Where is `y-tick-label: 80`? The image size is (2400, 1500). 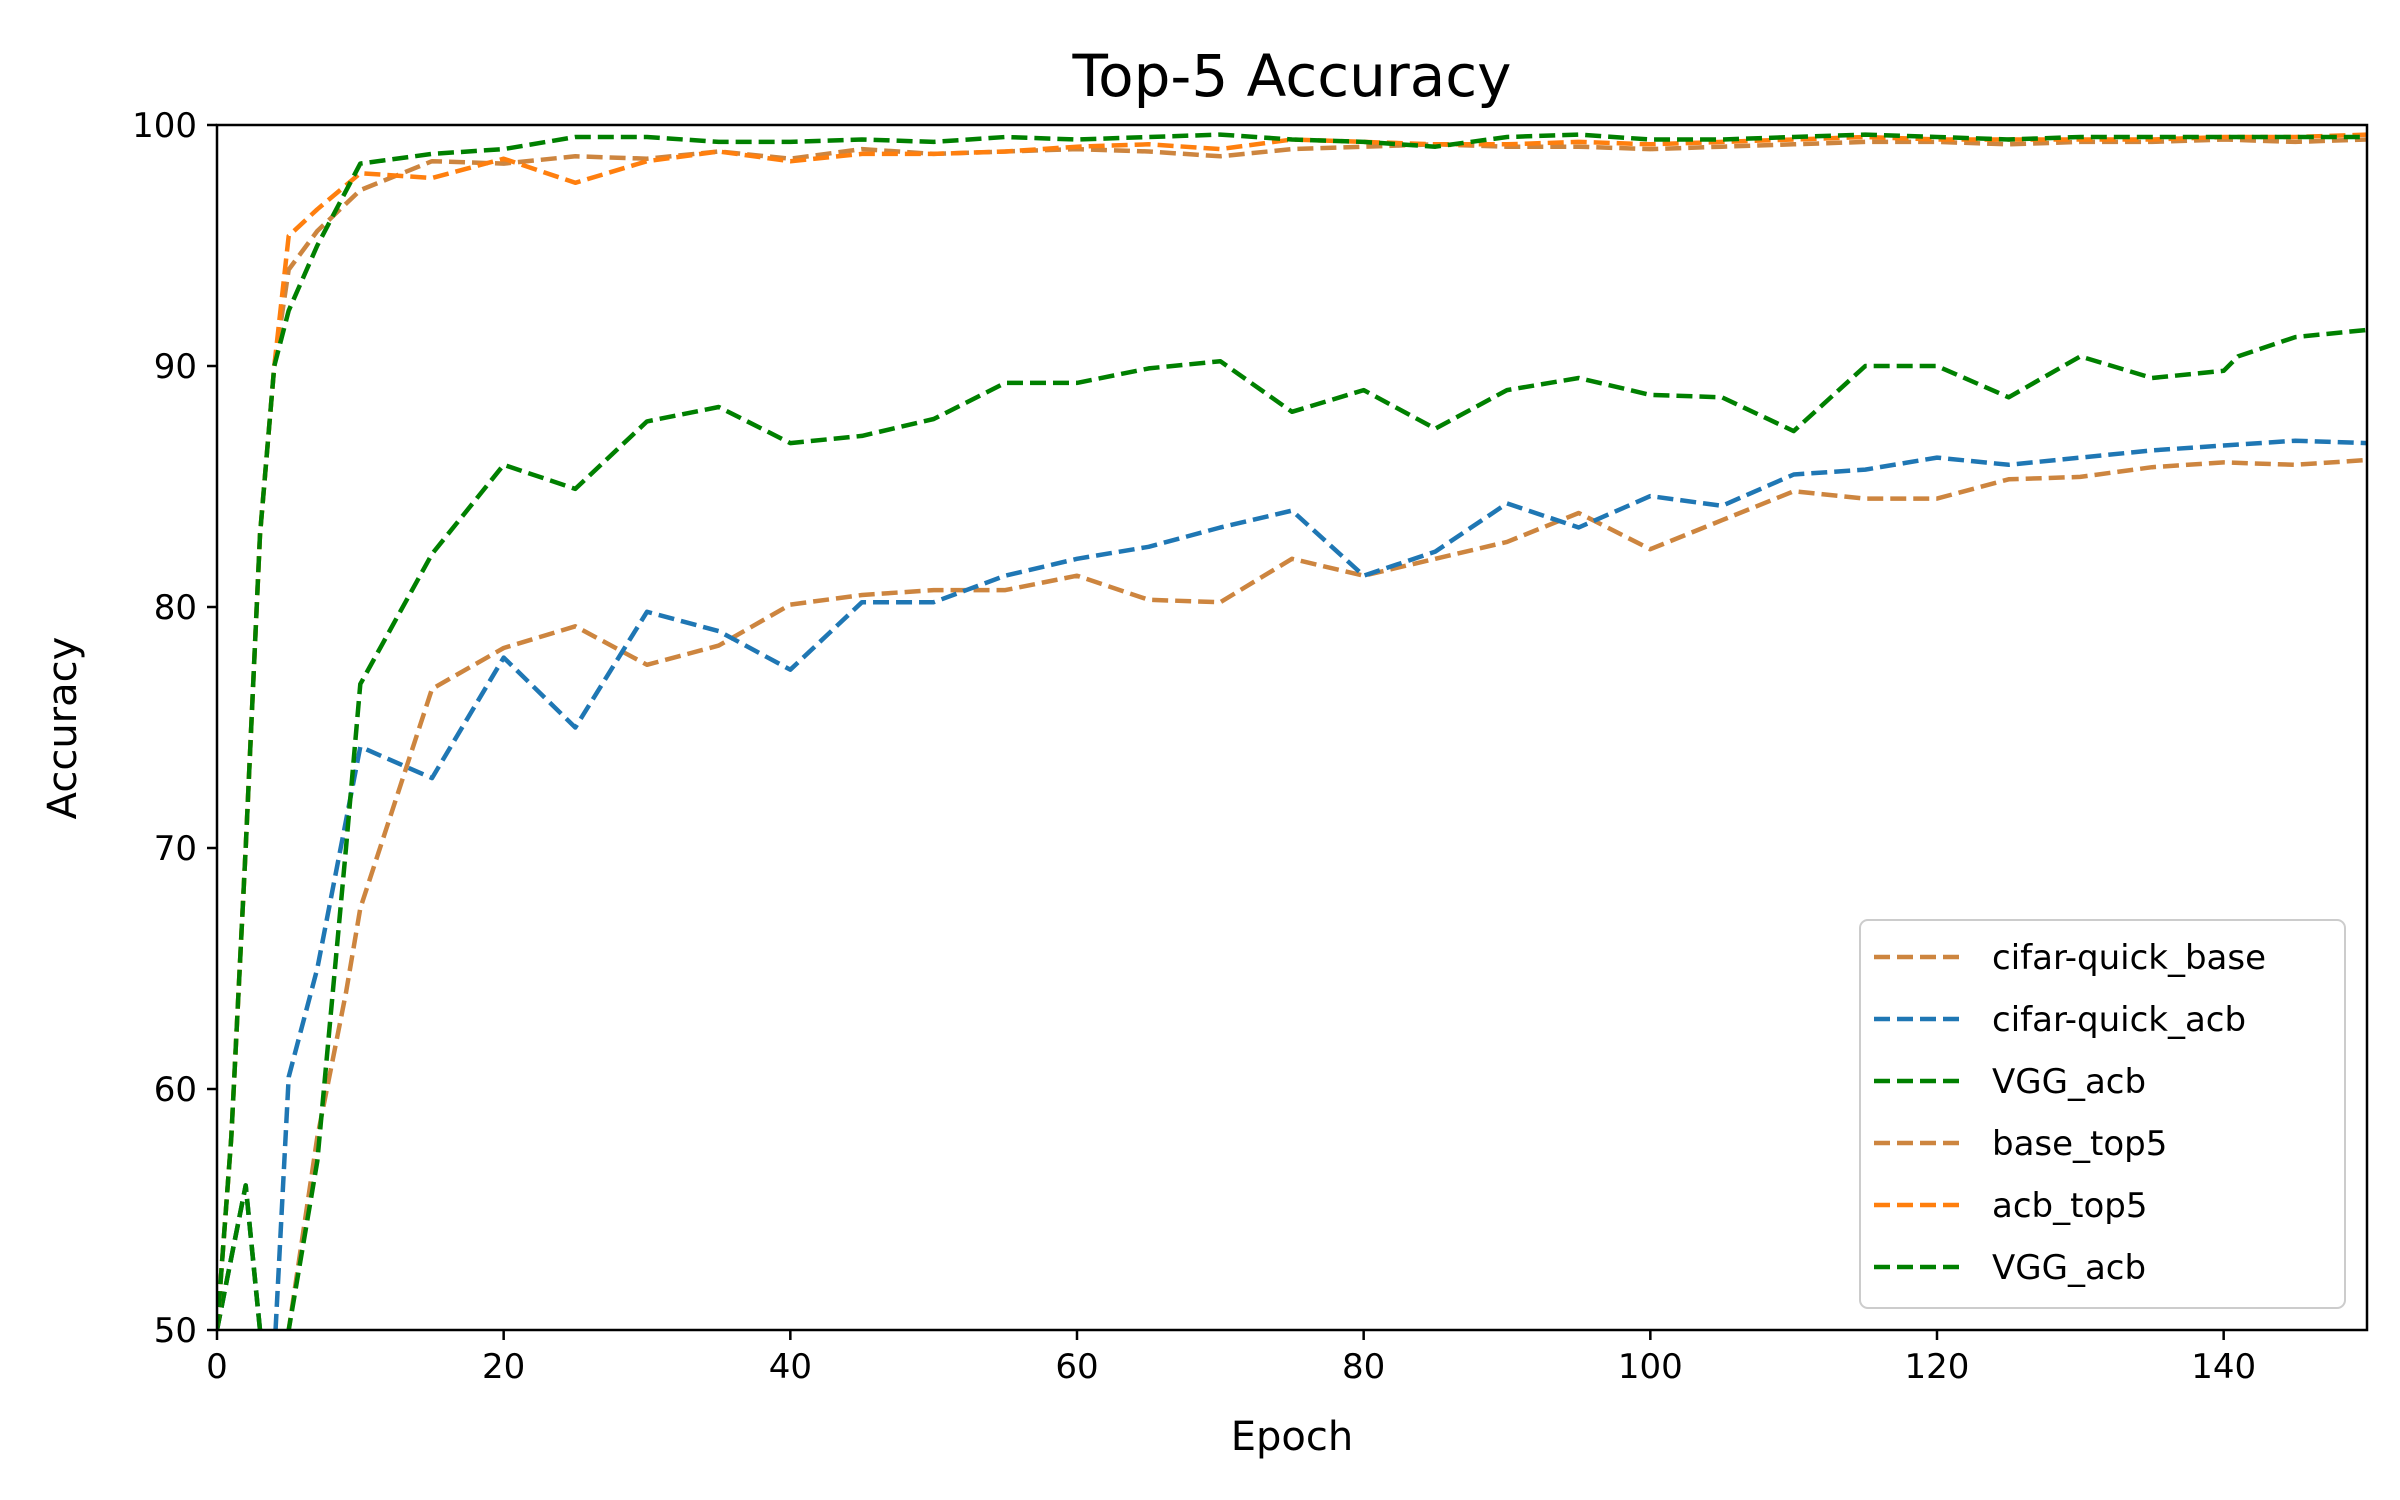 y-tick-label: 80 is located at coordinates (175, 608).